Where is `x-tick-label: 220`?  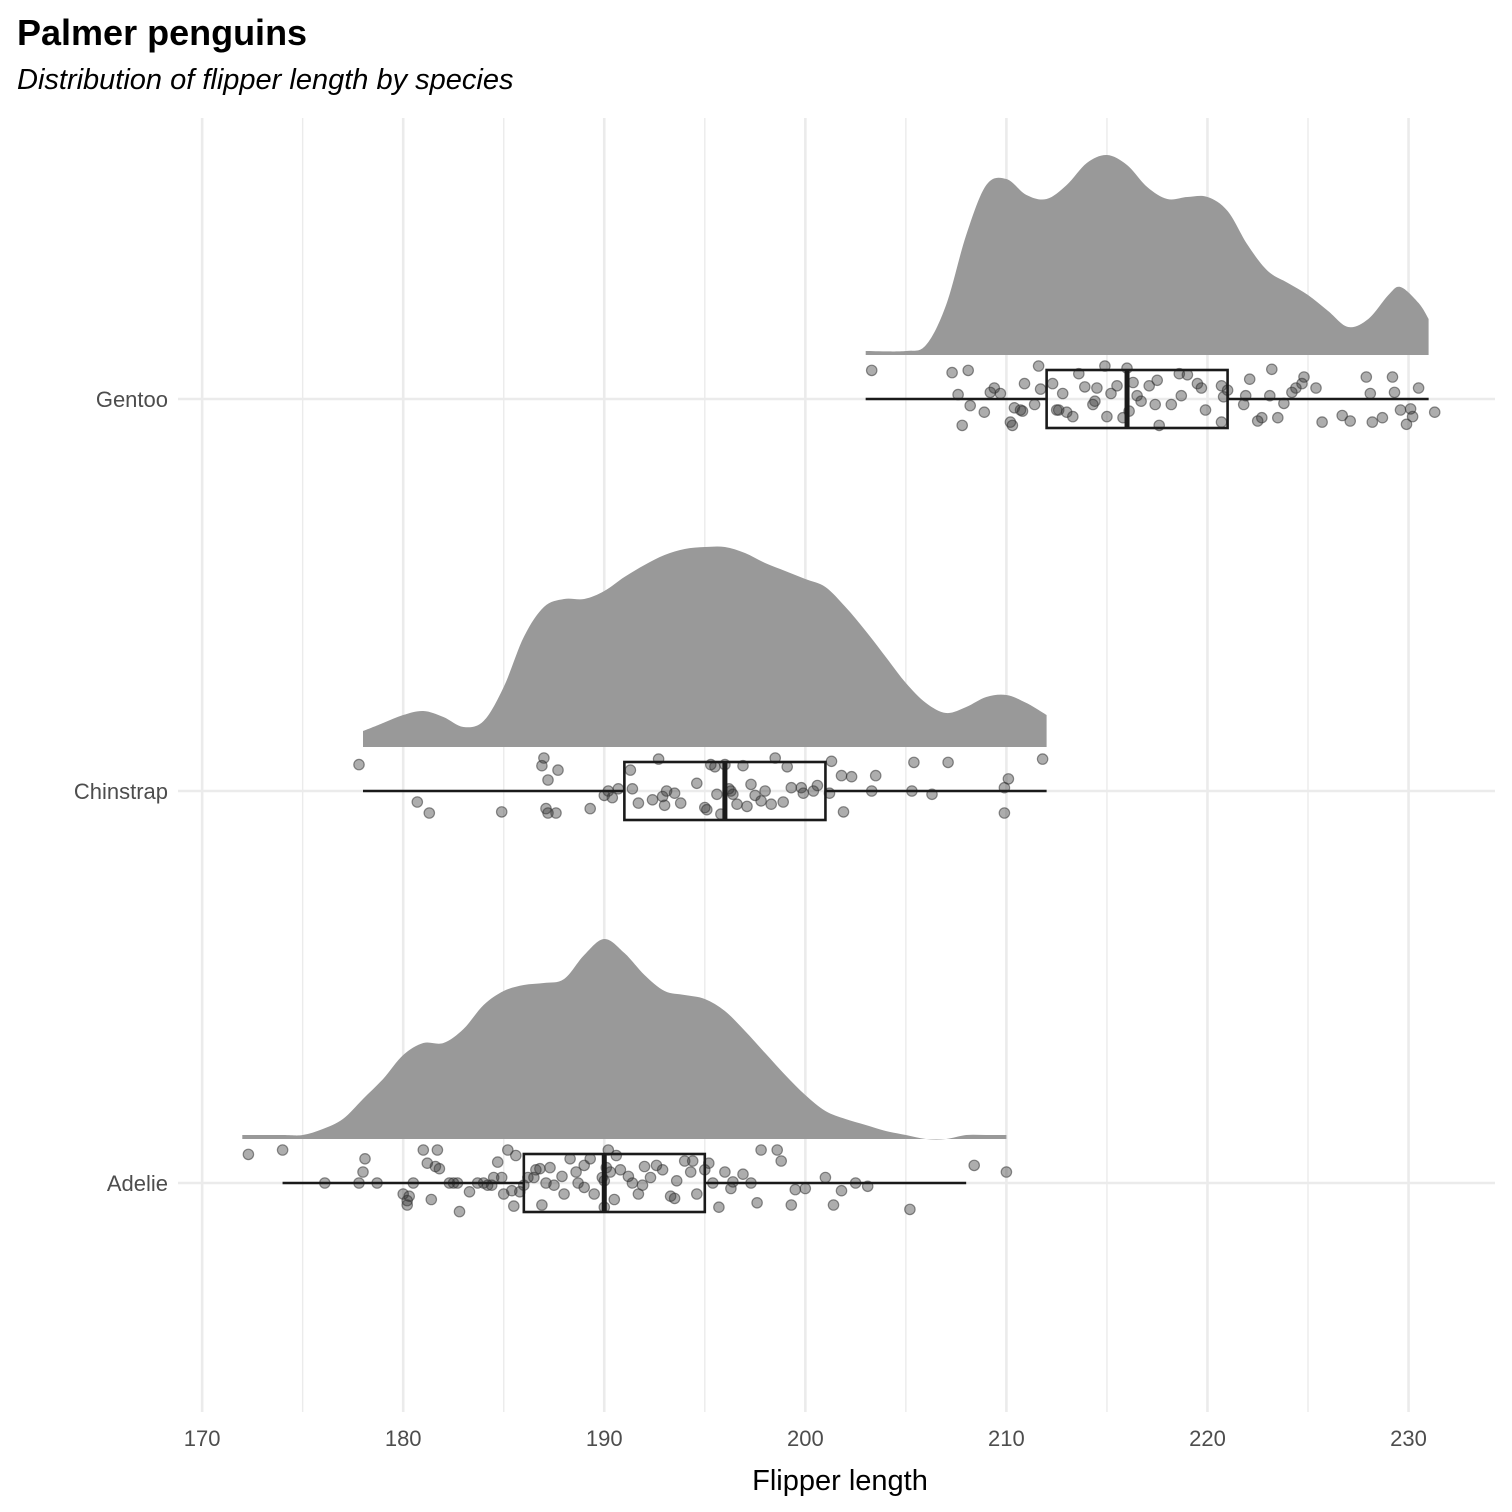
x-tick-label: 220 is located at coordinates (1207, 1438).